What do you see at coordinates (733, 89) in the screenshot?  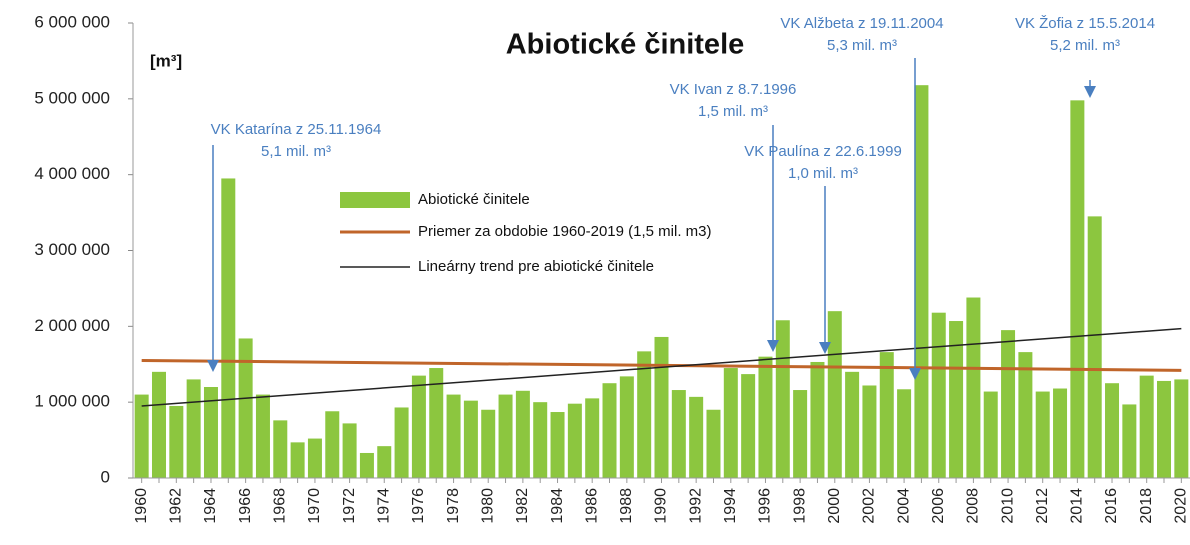 I see `annotation-text: VK Ivan z 8.7.1996` at bounding box center [733, 89].